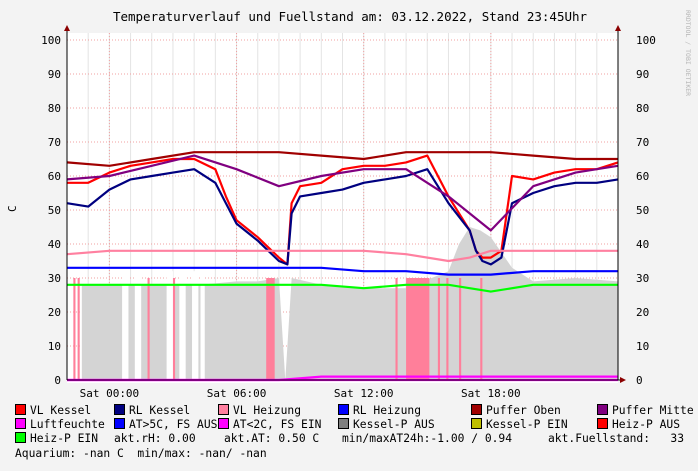  What do you see at coordinates (387, 410) in the screenshot?
I see `legend-label: RL Heizung` at bounding box center [387, 410].